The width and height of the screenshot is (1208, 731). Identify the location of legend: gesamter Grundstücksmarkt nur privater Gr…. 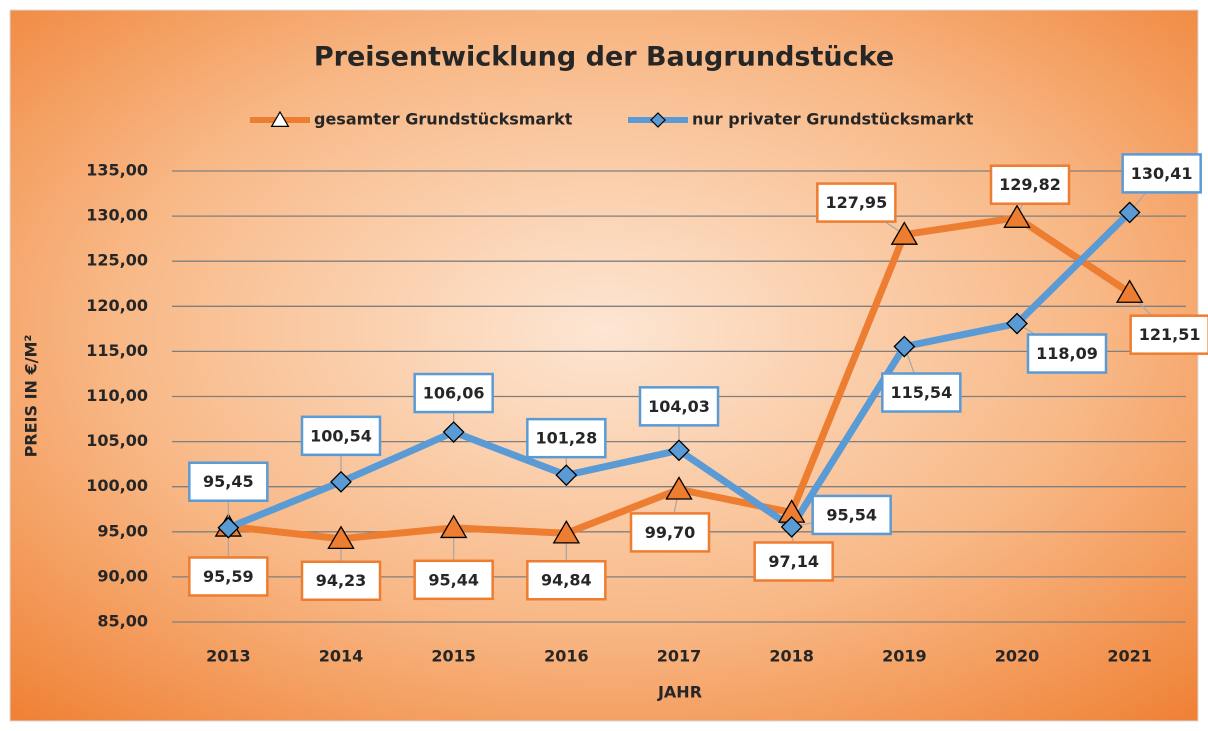
(612, 119).